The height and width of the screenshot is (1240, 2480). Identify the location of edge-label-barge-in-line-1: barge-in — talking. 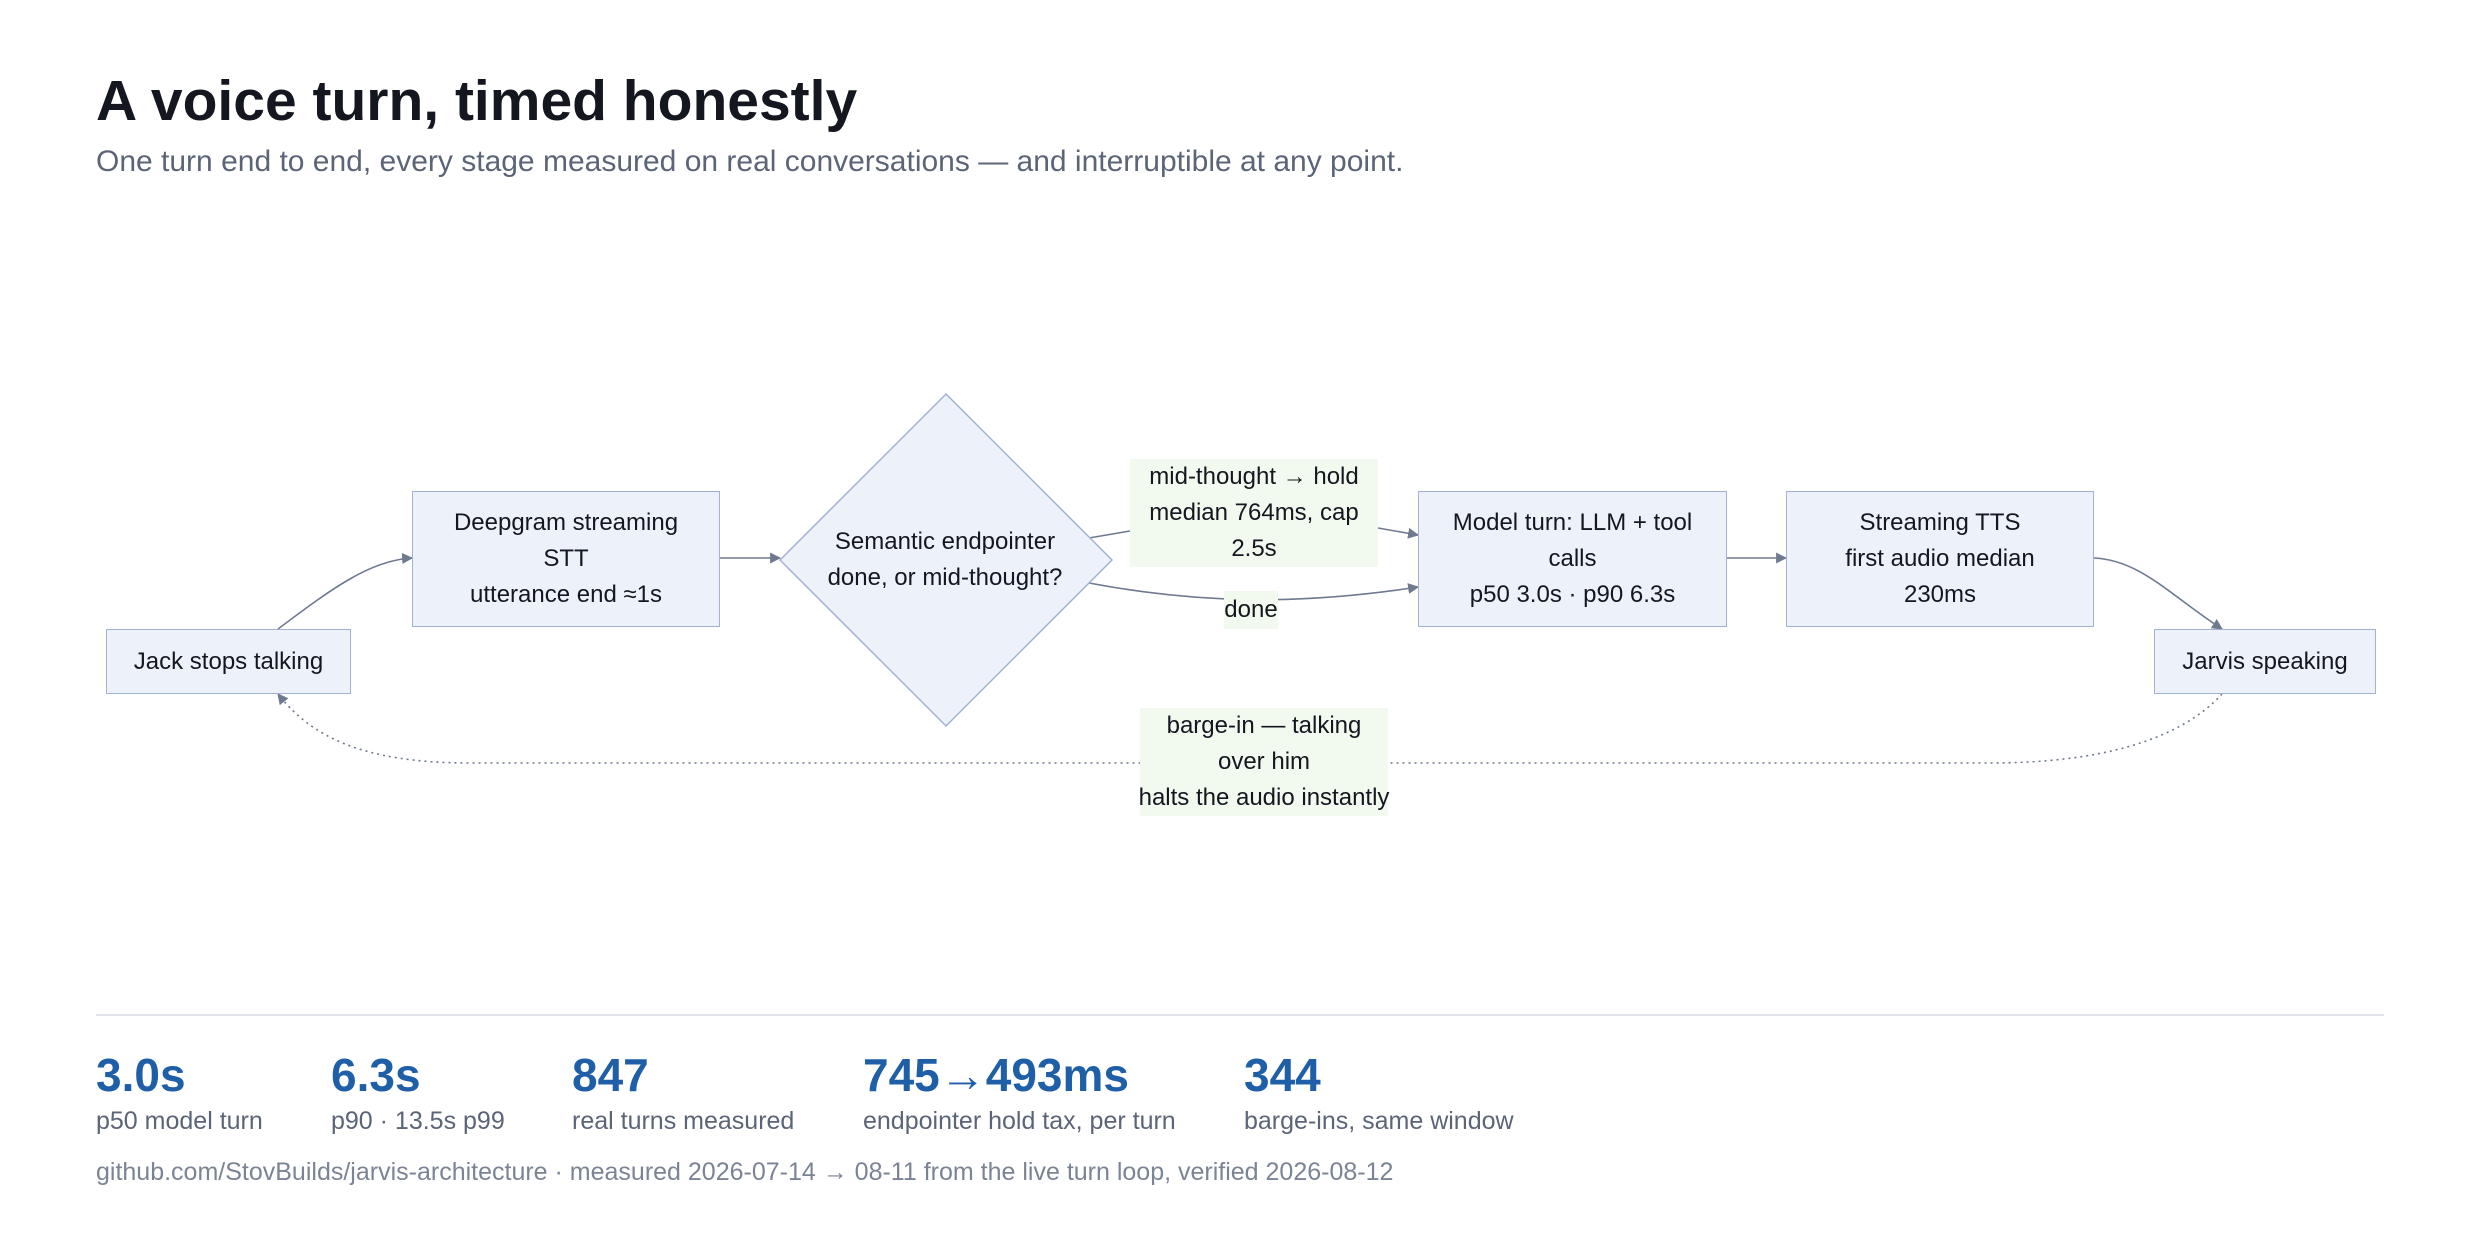
(1264, 725).